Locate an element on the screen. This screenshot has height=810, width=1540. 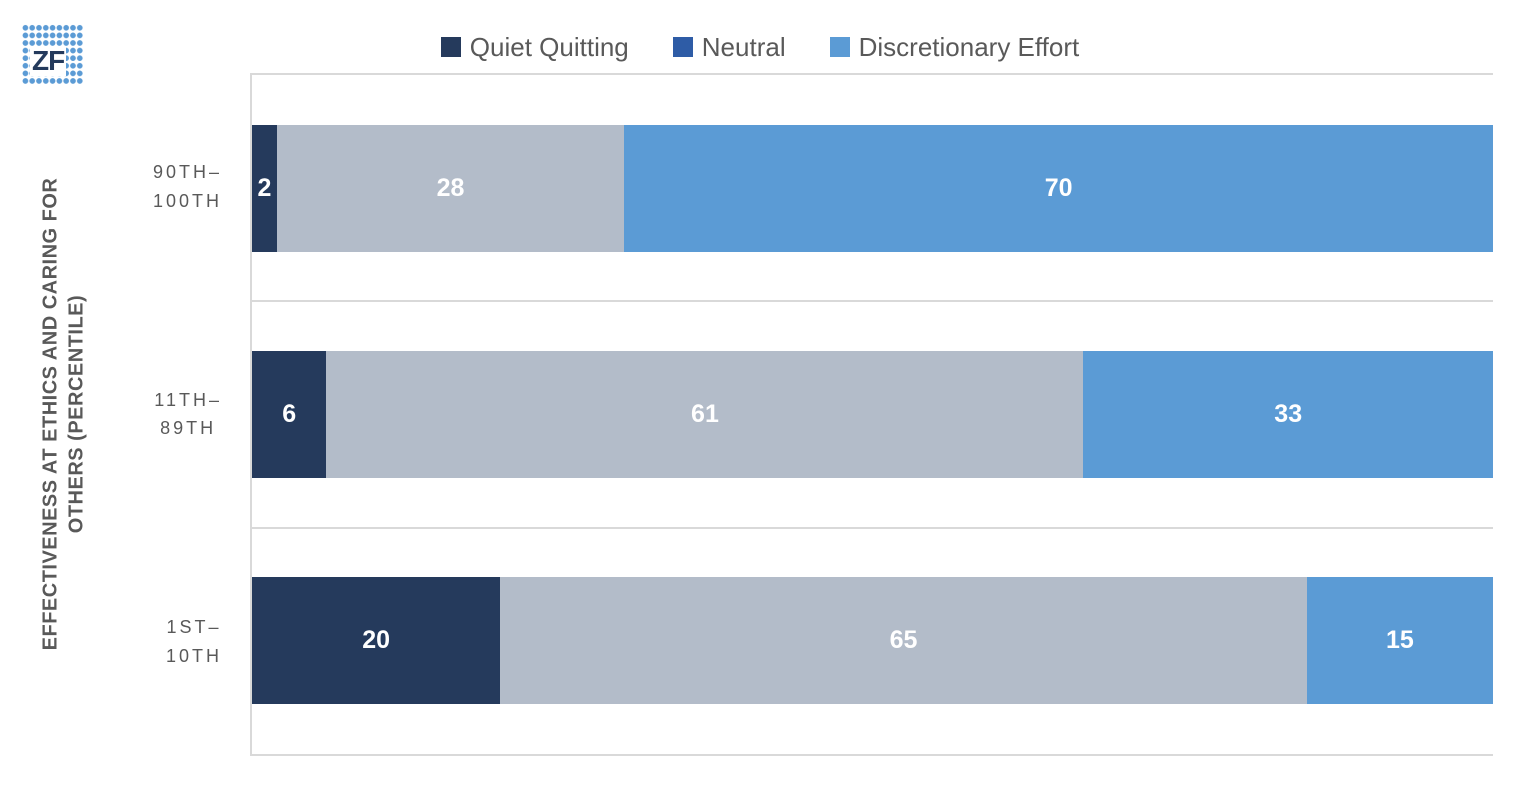
bar-value-label: 61 is located at coordinates (705, 413).